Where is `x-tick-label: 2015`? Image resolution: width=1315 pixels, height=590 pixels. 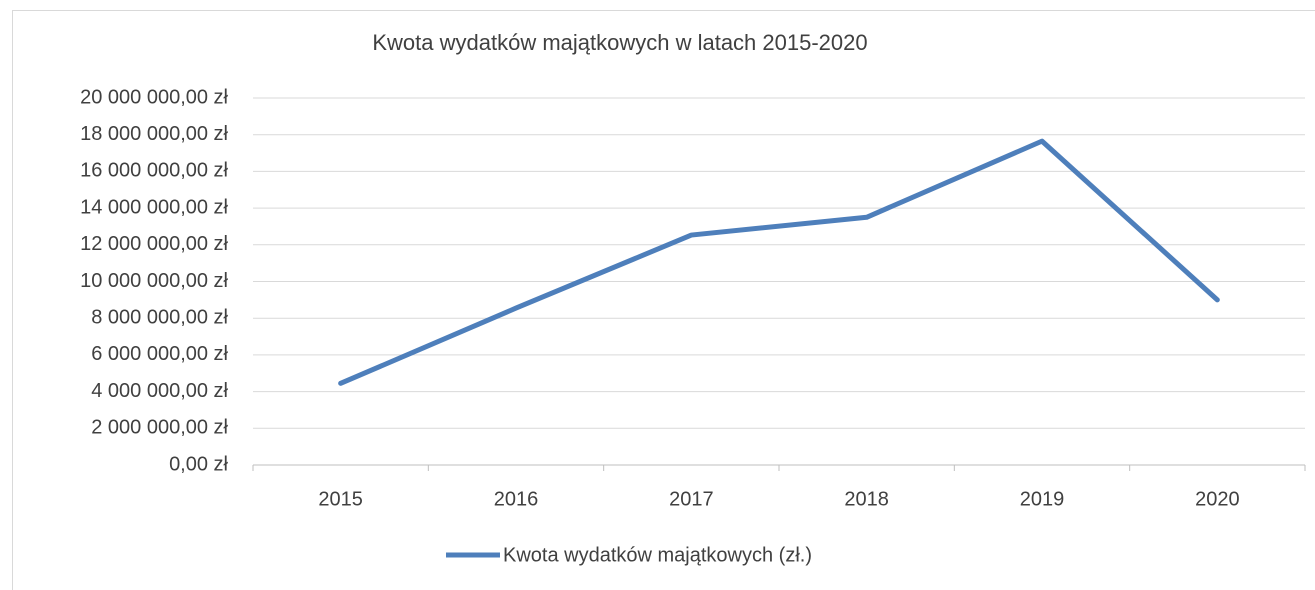
x-tick-label: 2015 is located at coordinates (340, 499).